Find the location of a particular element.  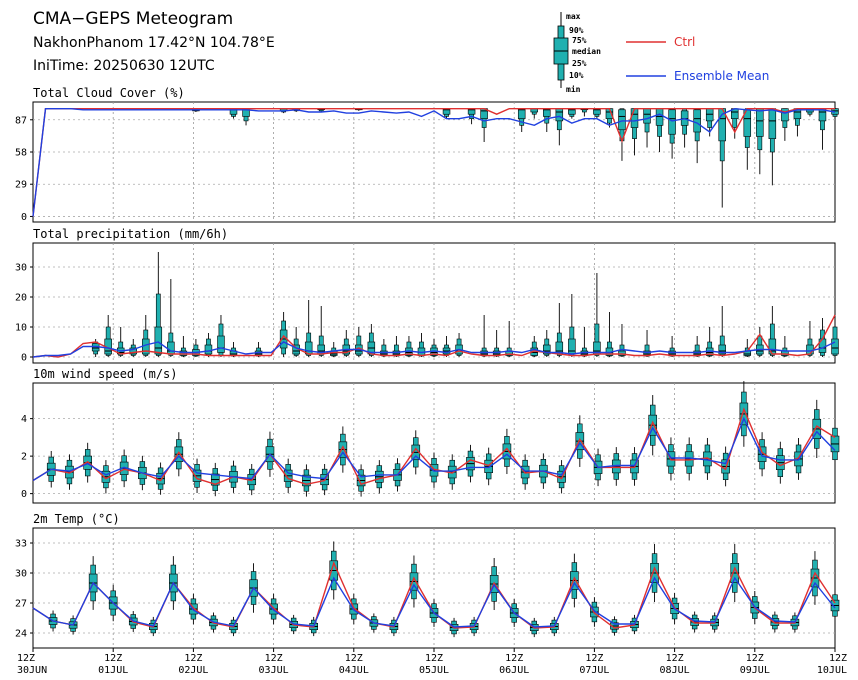

panel-title-cloud: Total Cloud Cover (%) is located at coordinates (109, 93).